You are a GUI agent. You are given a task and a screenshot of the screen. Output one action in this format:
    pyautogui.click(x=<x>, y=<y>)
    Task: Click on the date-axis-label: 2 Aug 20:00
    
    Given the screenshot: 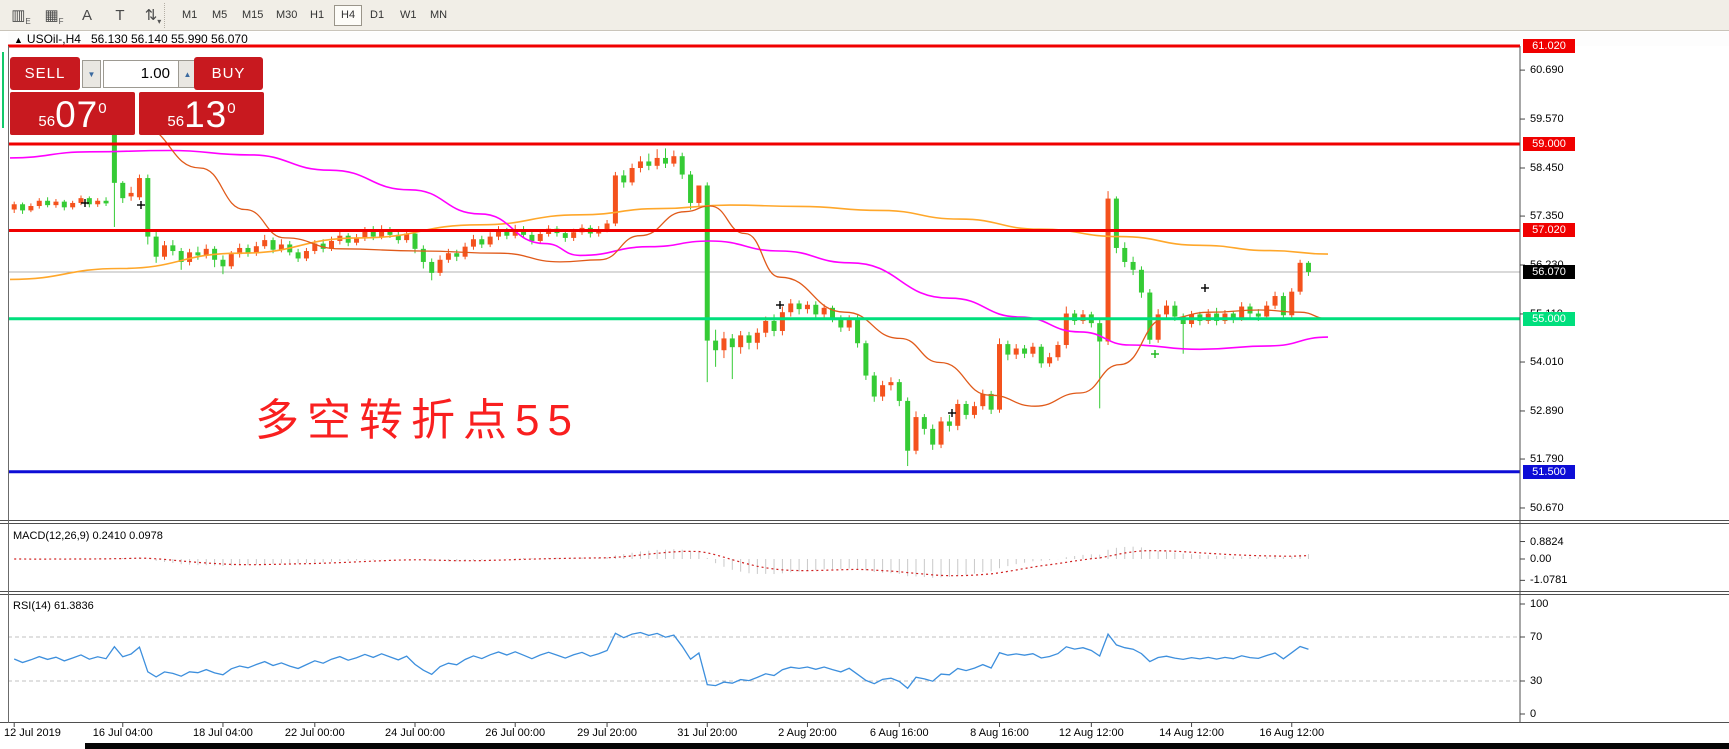 What is the action you would take?
    pyautogui.click(x=807, y=733)
    